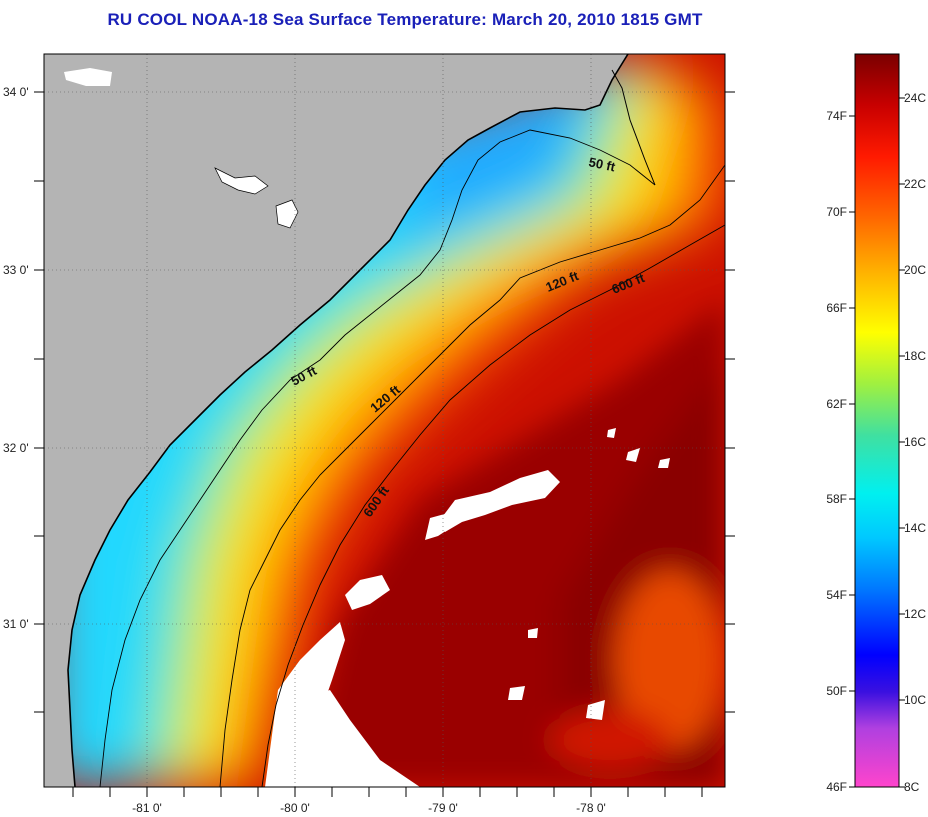 The image size is (928, 817). Describe the element at coordinates (915, 528) in the screenshot. I see `colorbar-c-label: 14C` at that location.